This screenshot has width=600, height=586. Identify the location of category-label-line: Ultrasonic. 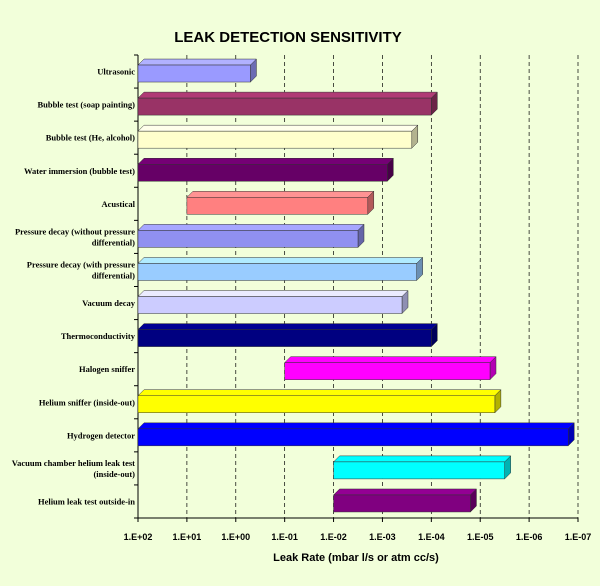
(116, 72).